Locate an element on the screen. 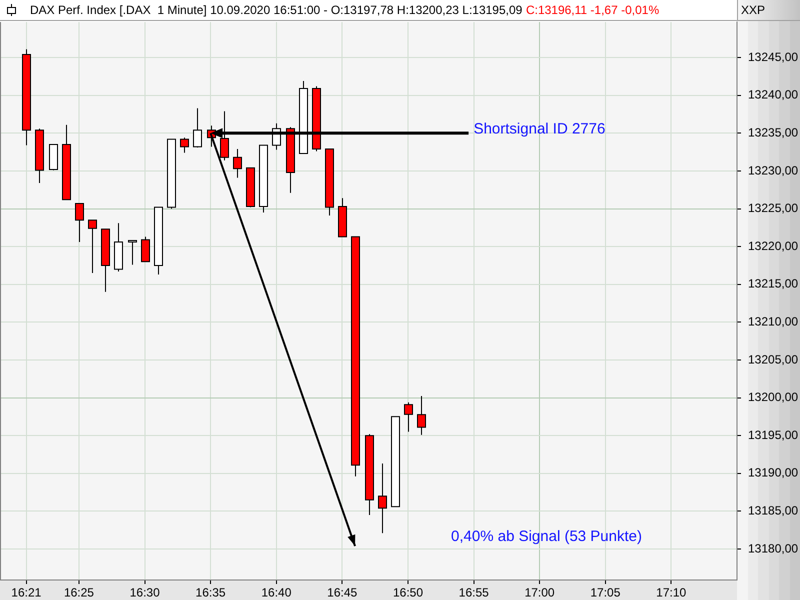 This screenshot has width=800, height=600. y-tick-label: 13185,00 is located at coordinates (773, 511).